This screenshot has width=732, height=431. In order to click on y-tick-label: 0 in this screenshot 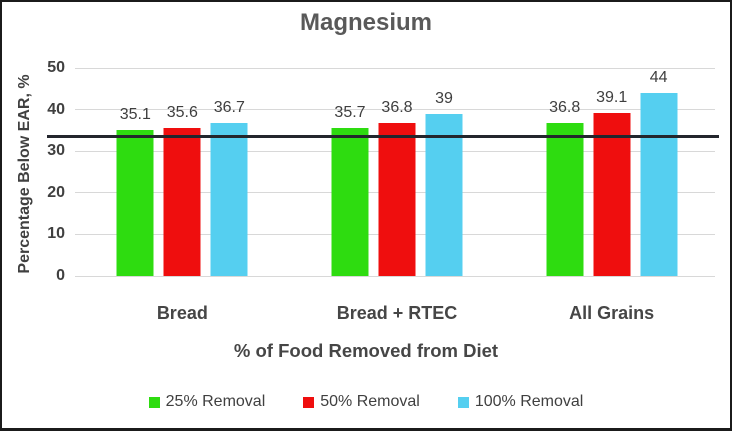, I will do `click(60, 275)`.